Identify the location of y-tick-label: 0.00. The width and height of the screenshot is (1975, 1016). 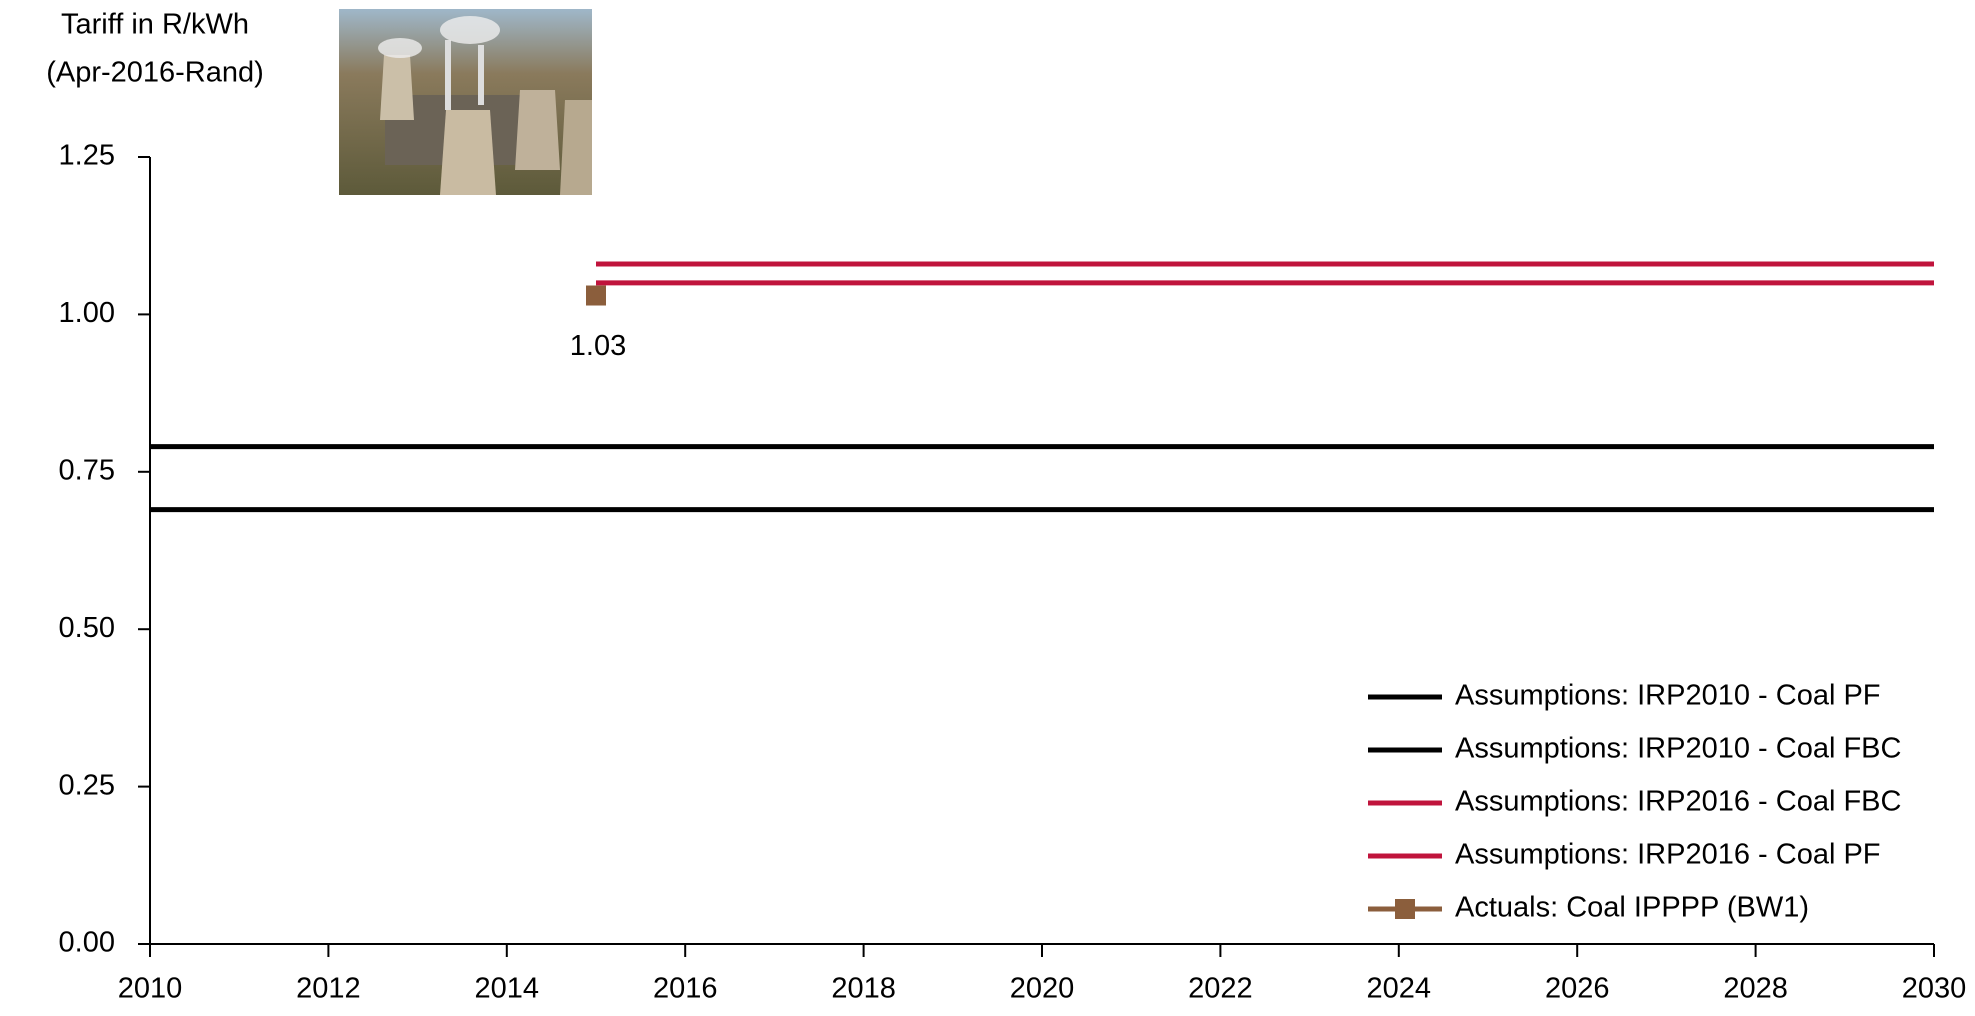
(87, 943).